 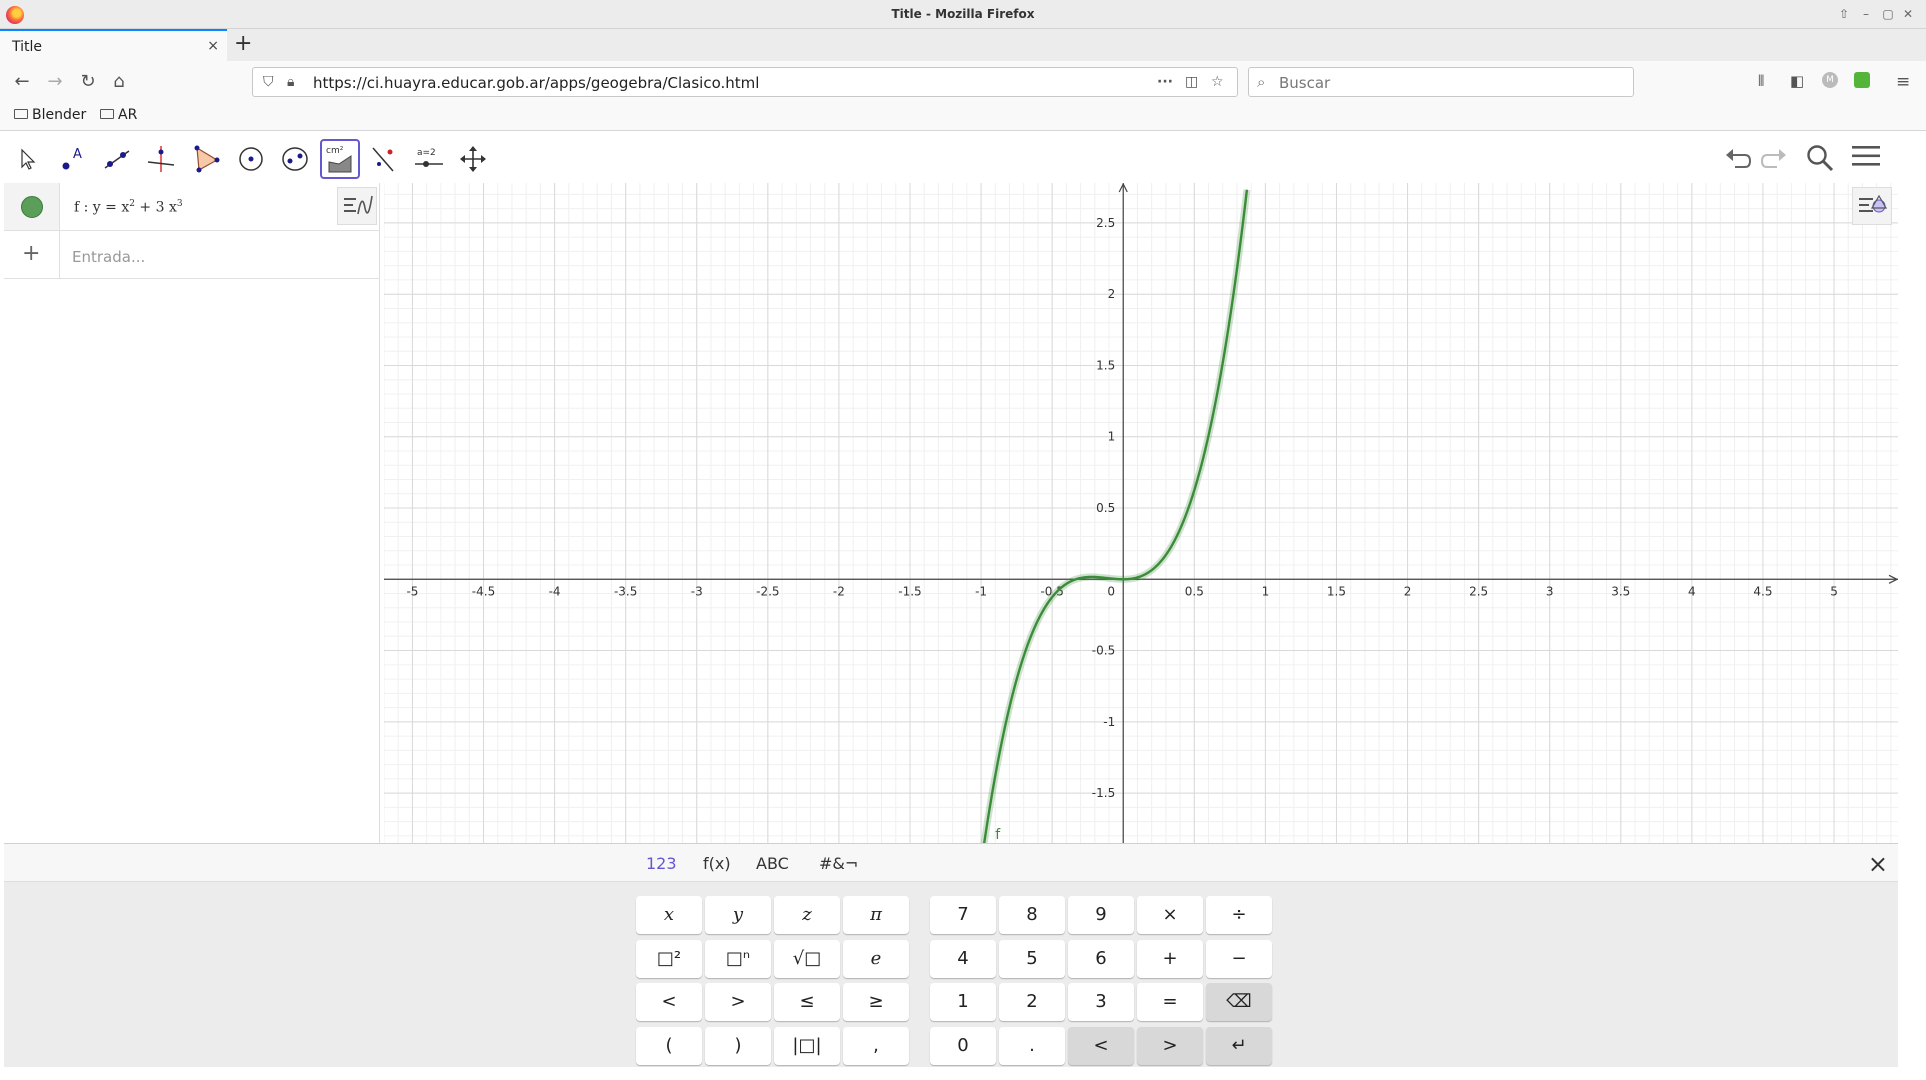 What do you see at coordinates (1797, 81) in the screenshot?
I see `sidebar-icon: ◧` at bounding box center [1797, 81].